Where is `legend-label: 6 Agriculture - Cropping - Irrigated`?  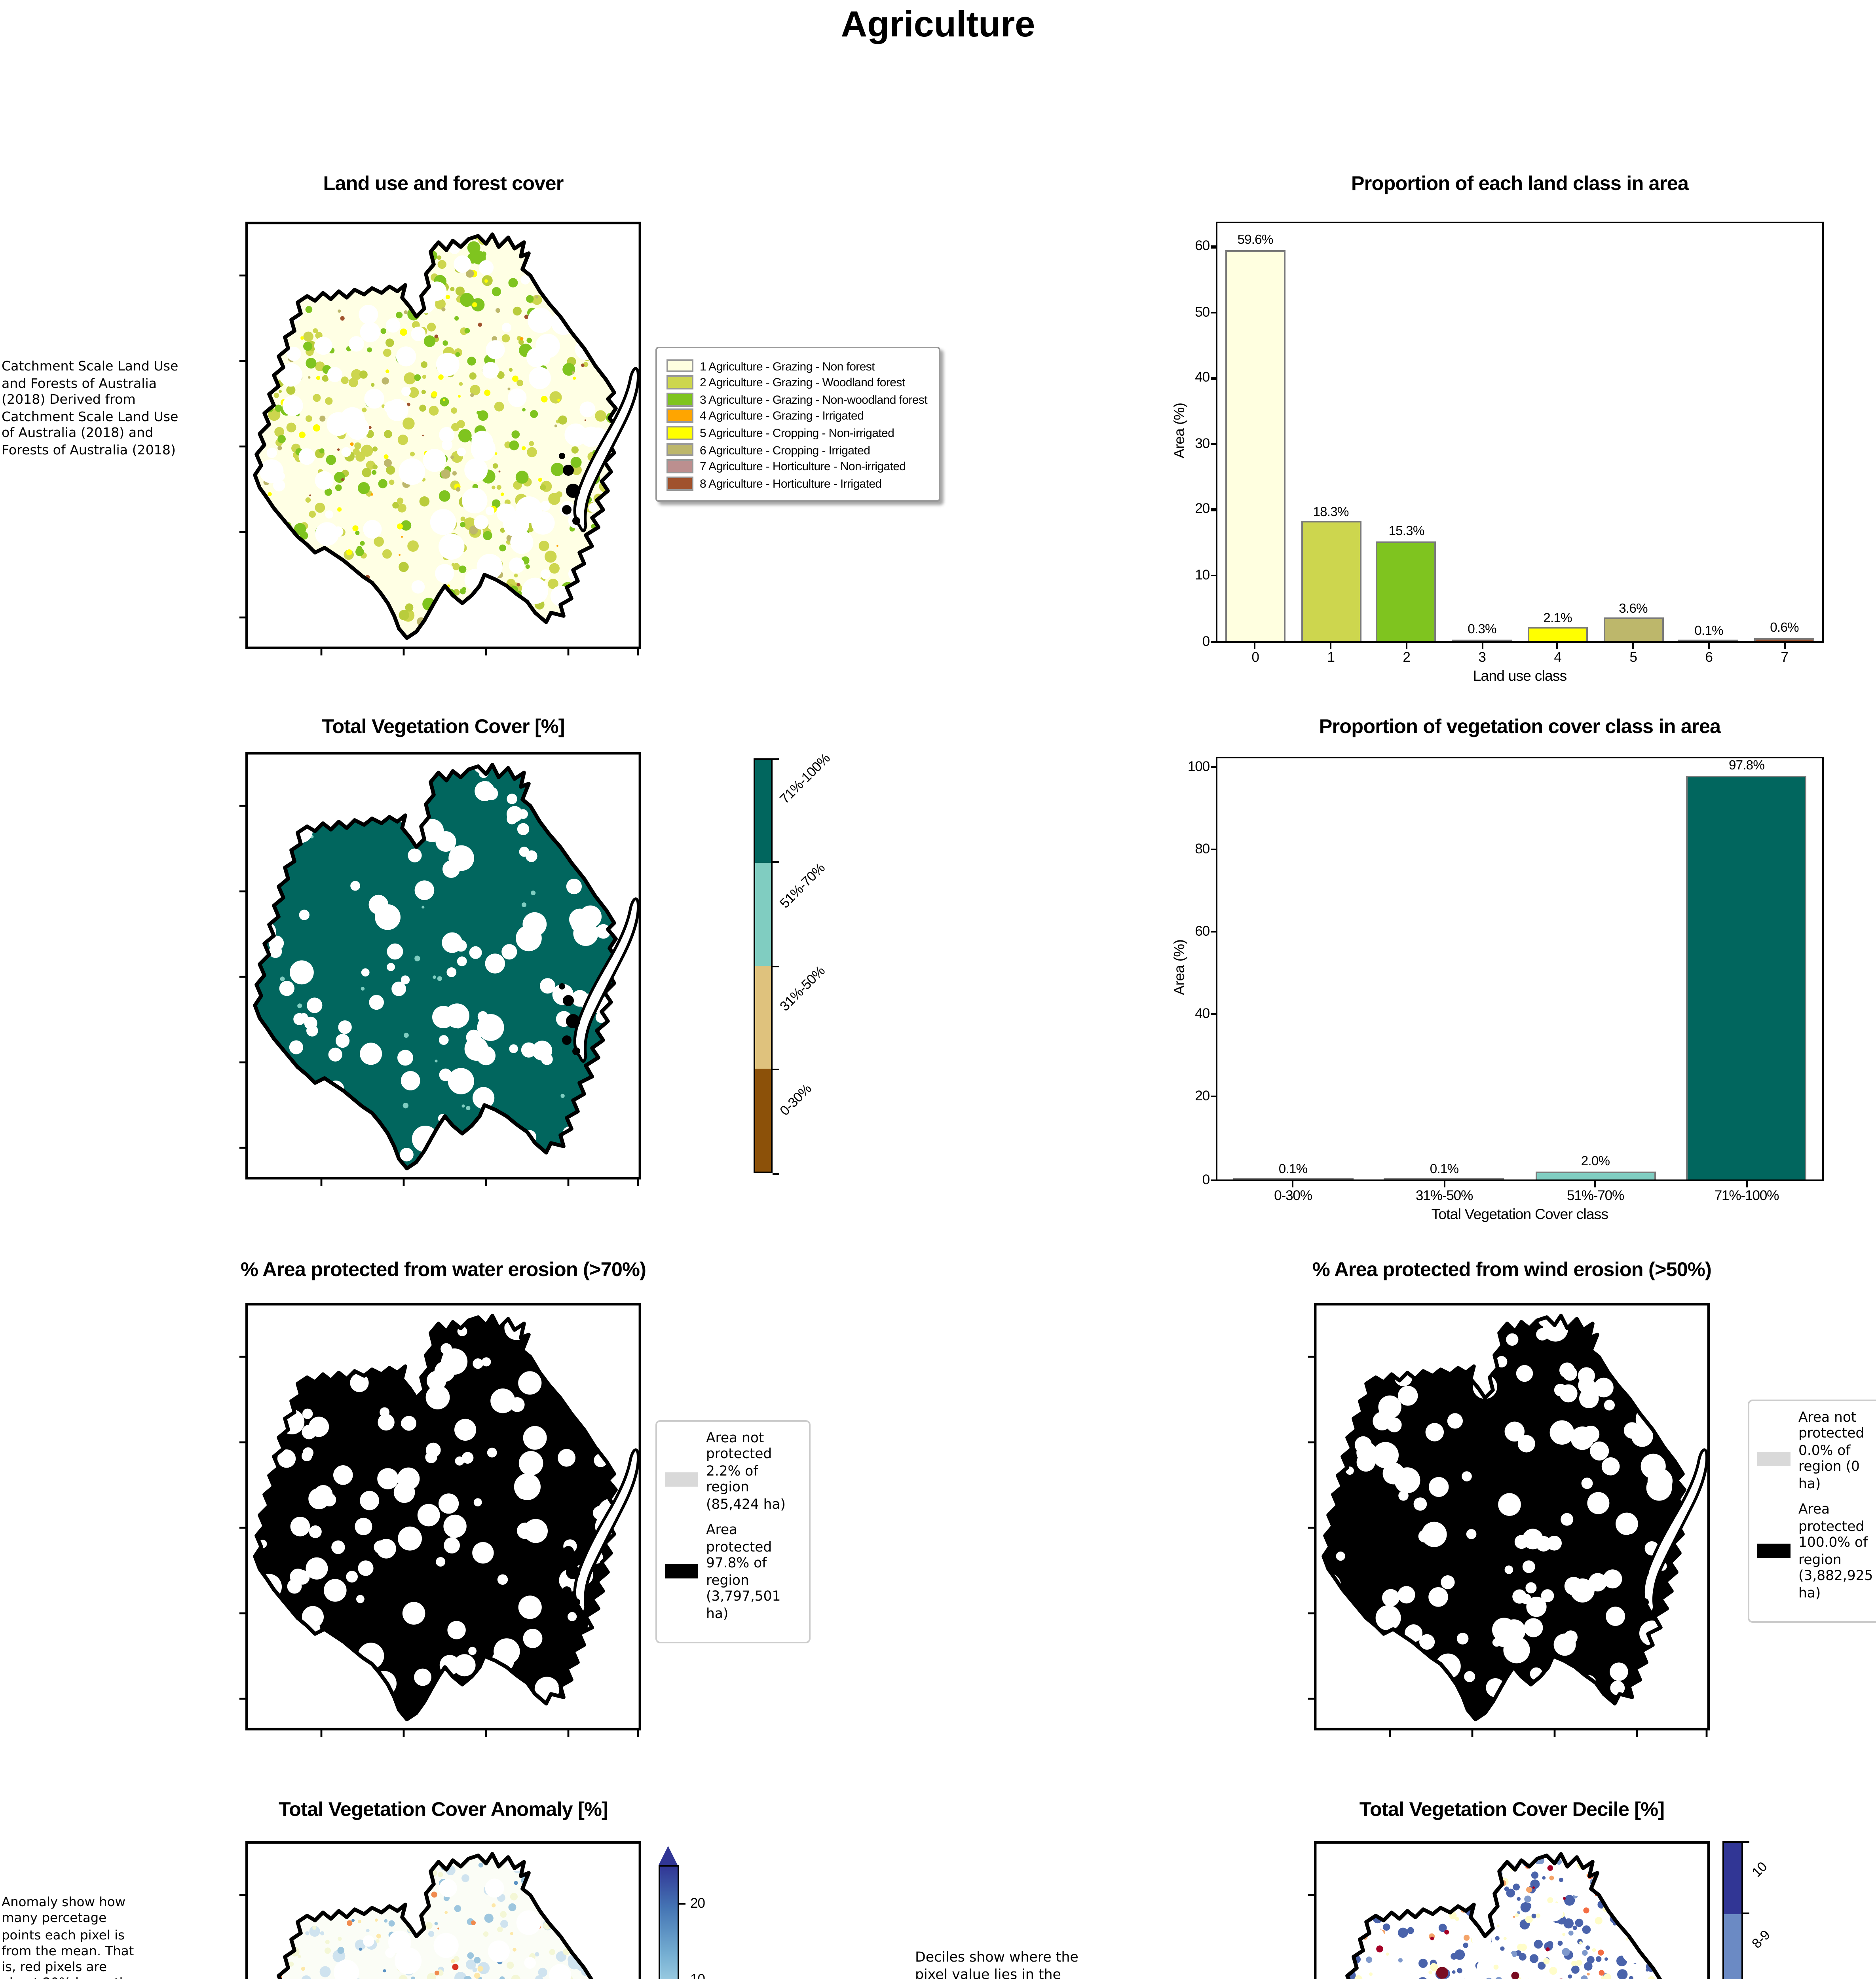
legend-label: 6 Agriculture - Cropping - Irrigated is located at coordinates (785, 450).